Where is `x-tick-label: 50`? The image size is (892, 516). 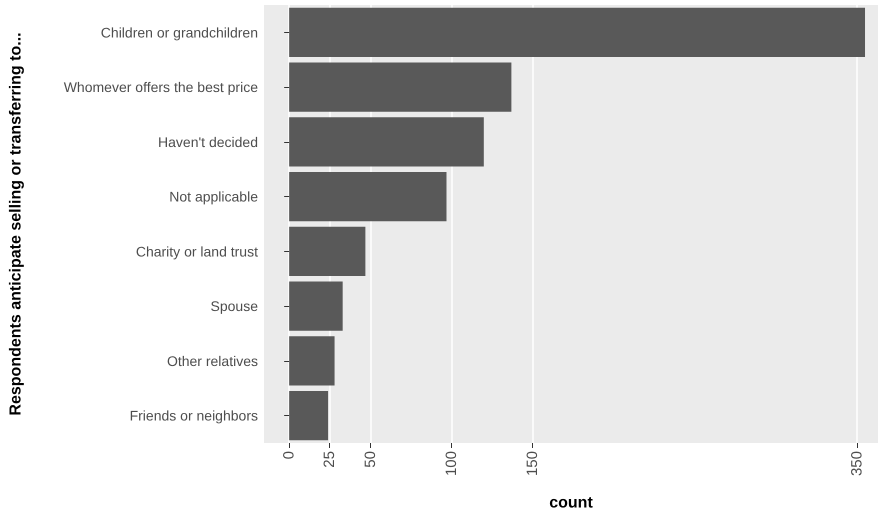
x-tick-label: 50 is located at coordinates (370, 459).